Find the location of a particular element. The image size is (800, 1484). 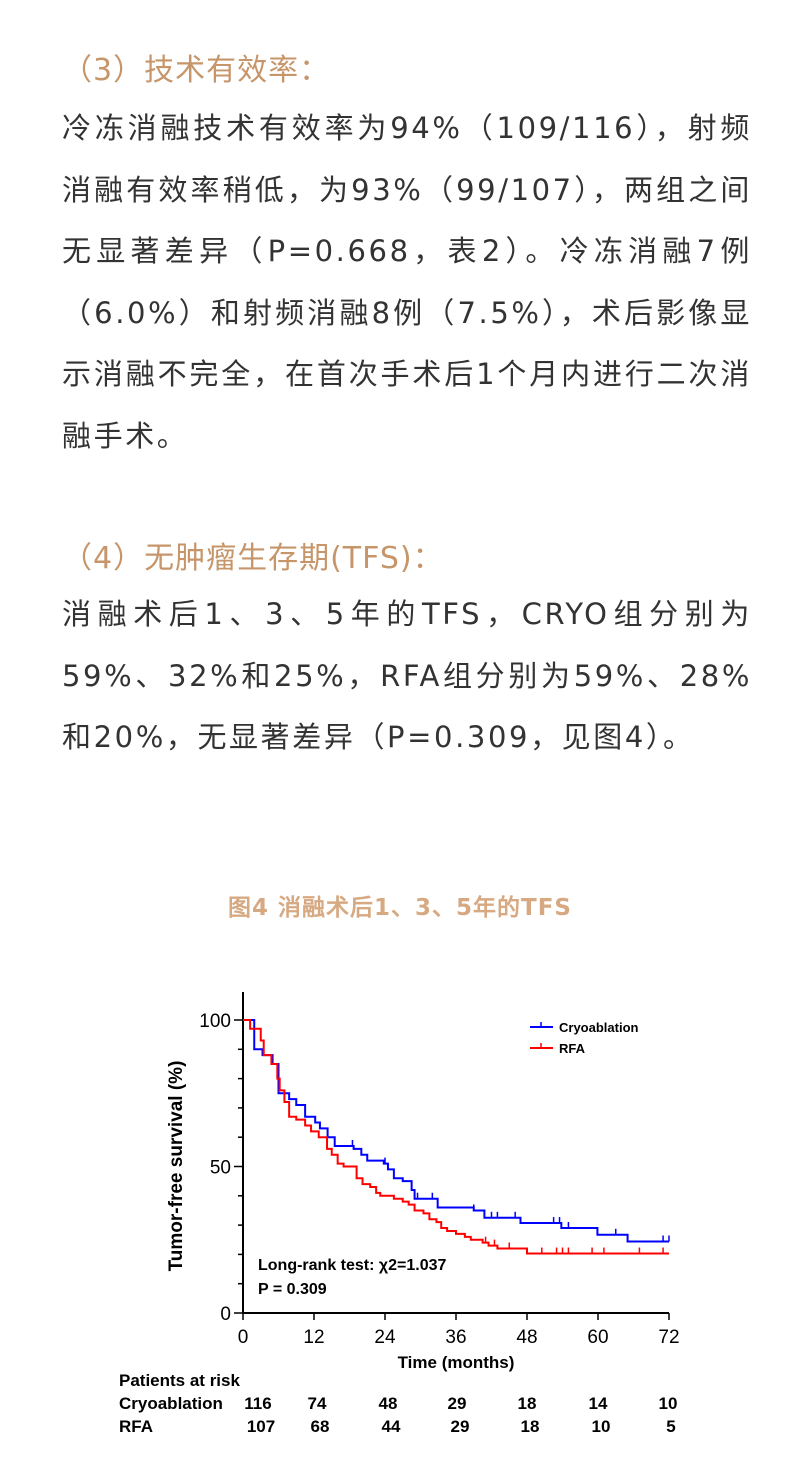

risk-value: 74 is located at coordinates (317, 1403).